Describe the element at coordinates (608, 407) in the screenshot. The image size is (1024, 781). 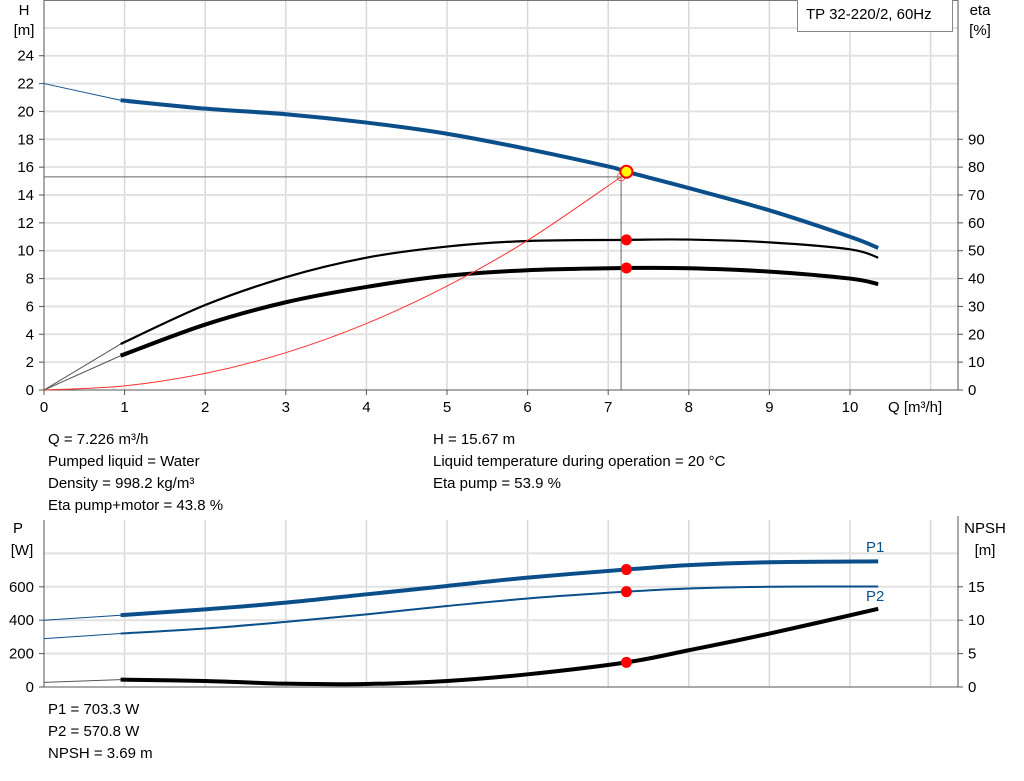
I see `x-tick-label: 7` at that location.